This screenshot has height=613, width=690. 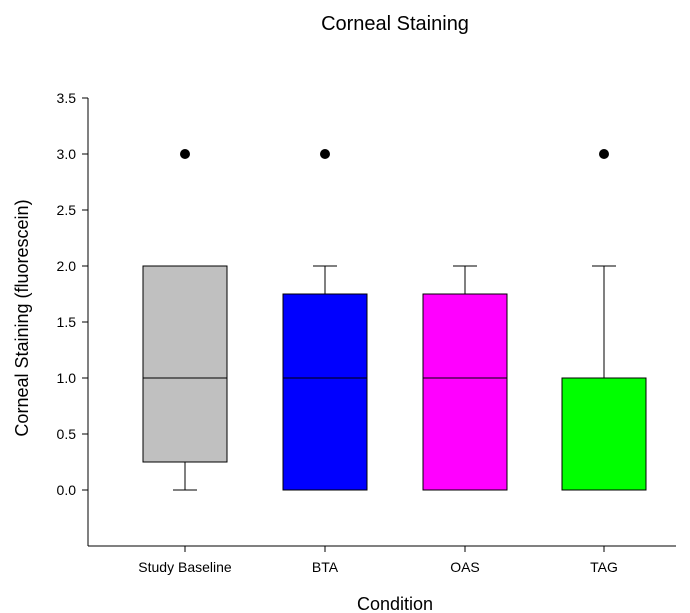 What do you see at coordinates (67, 490) in the screenshot?
I see `y-tick-label: 0.0` at bounding box center [67, 490].